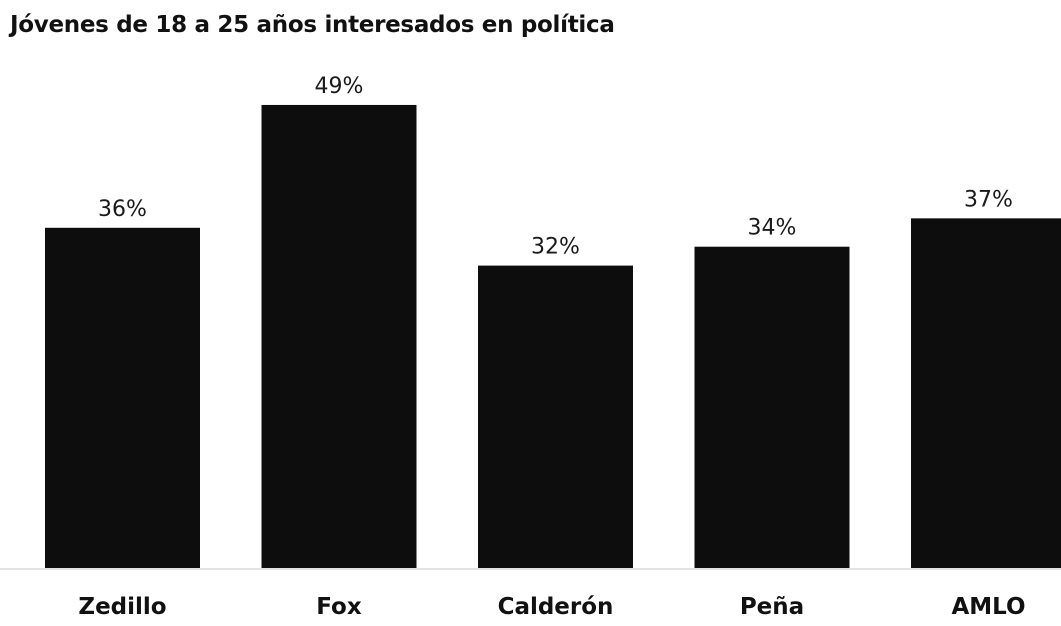 The image size is (1061, 626). I want to click on bar-pena, so click(772, 407).